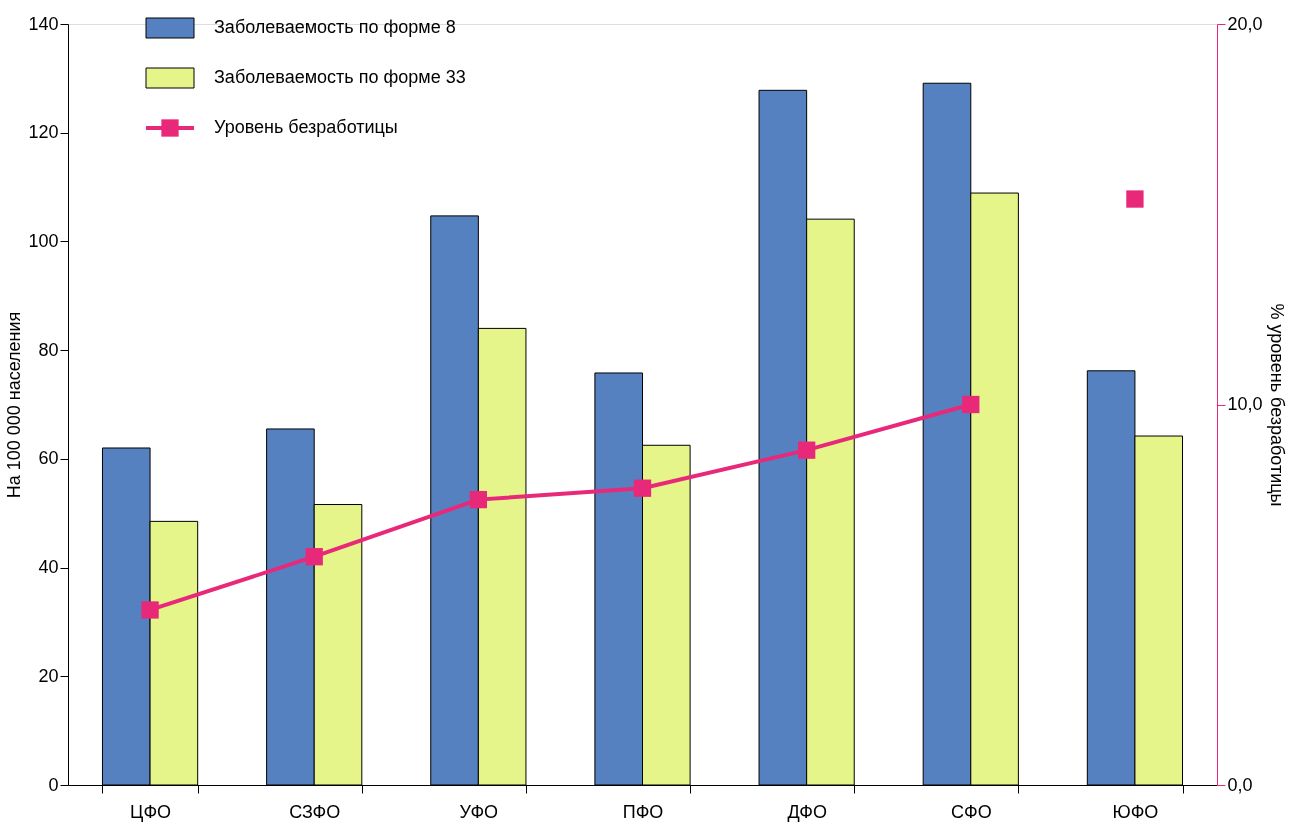 Image resolution: width=1299 pixels, height=835 pixels. Describe the element at coordinates (43, 132) in the screenshot. I see `y-tick-label: 120` at that location.